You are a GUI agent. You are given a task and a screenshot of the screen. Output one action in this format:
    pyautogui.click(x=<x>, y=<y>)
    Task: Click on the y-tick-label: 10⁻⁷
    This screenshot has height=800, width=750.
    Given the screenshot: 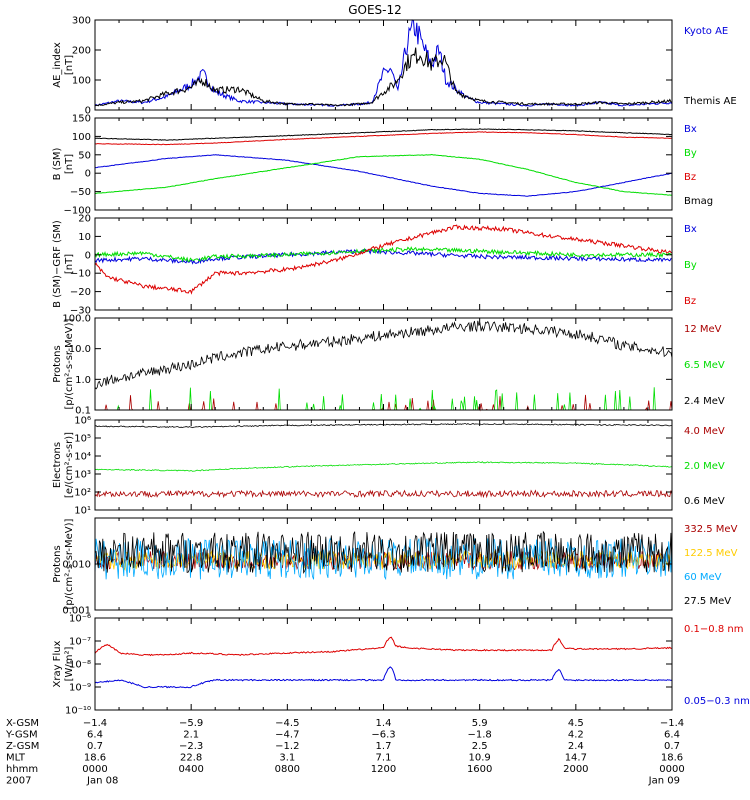 What is the action you would take?
    pyautogui.click(x=80, y=642)
    